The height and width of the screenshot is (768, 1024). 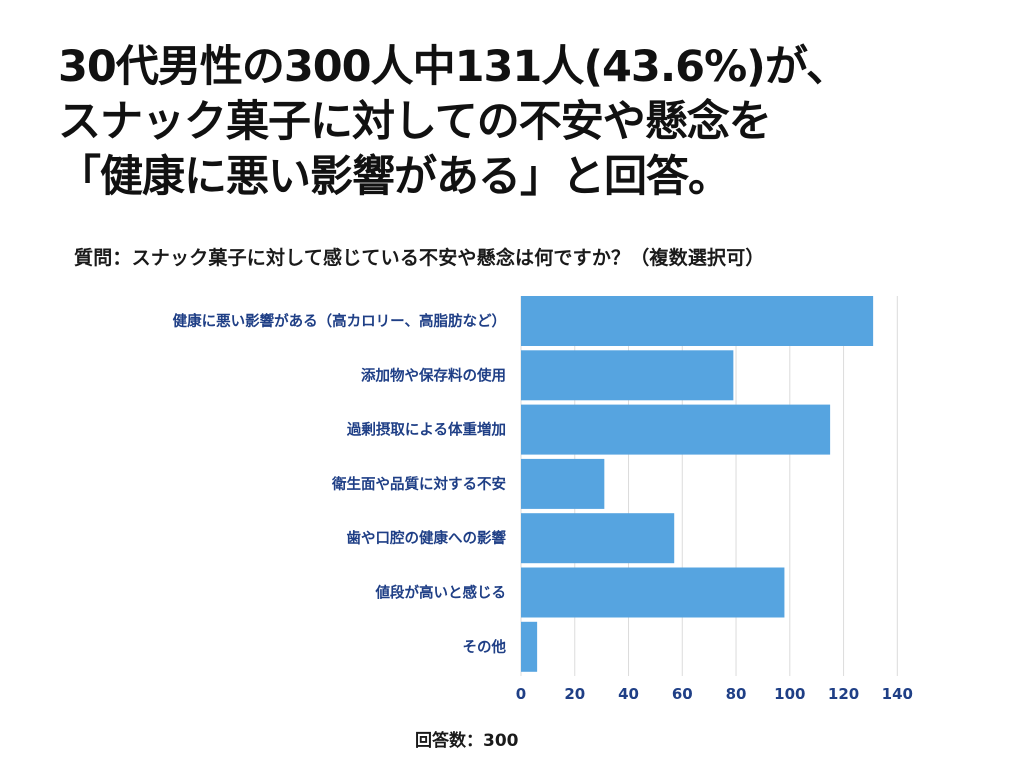 What do you see at coordinates (521, 694) in the screenshot?
I see `x-tick-label: 0` at bounding box center [521, 694].